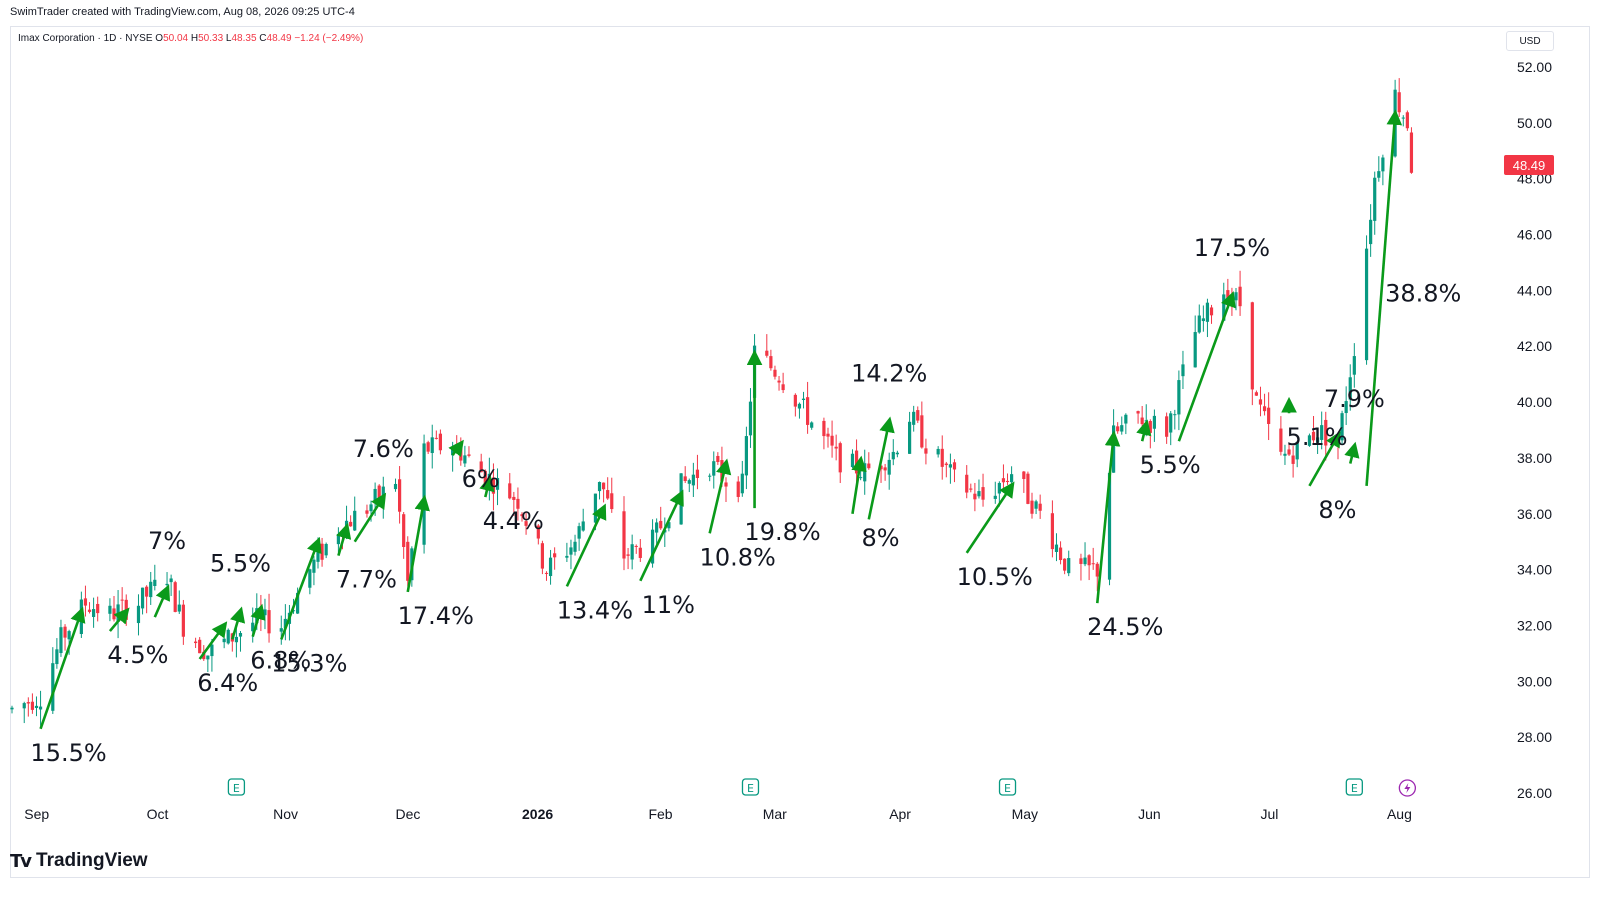 The width and height of the screenshot is (1600, 905). What do you see at coordinates (1534, 793) in the screenshot?
I see `y-tick-label: 26.00` at bounding box center [1534, 793].